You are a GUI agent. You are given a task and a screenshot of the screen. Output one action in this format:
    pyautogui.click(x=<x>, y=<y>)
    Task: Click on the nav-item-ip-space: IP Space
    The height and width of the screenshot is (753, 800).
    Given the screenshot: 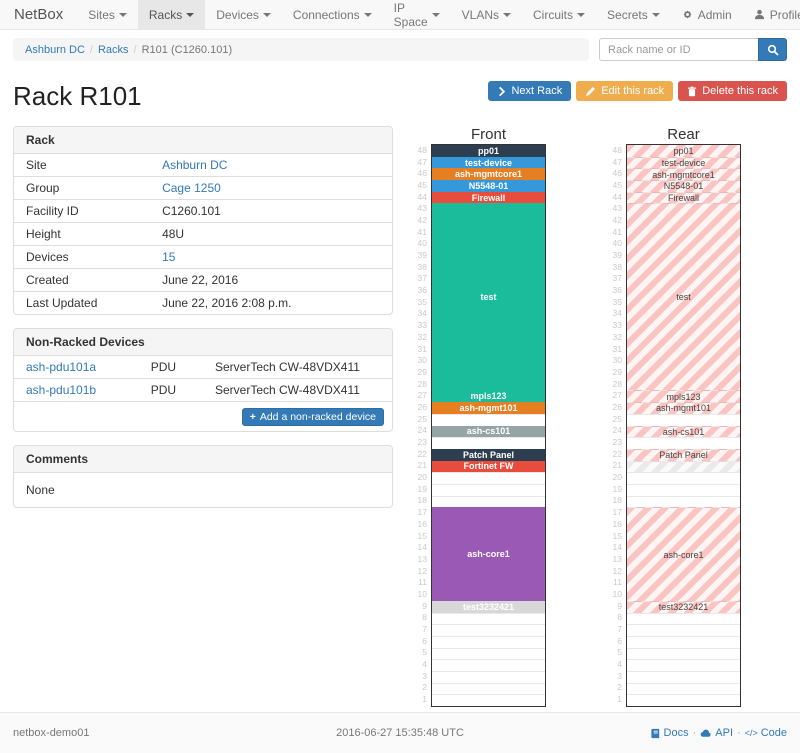 What is the action you would take?
    pyautogui.click(x=417, y=14)
    